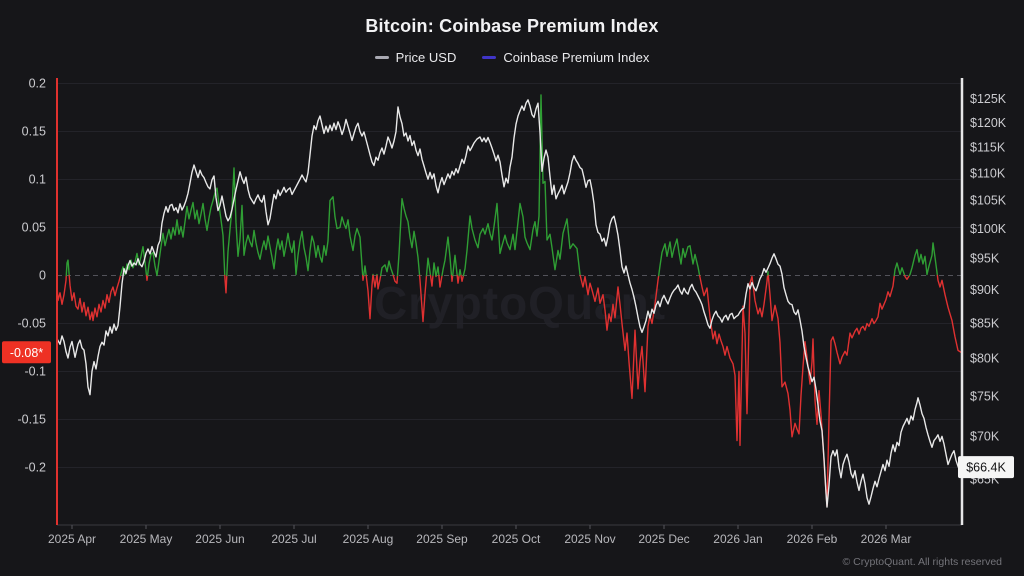 Image resolution: width=1024 pixels, height=576 pixels. I want to click on left-axis-label: -0.15, so click(32, 420).